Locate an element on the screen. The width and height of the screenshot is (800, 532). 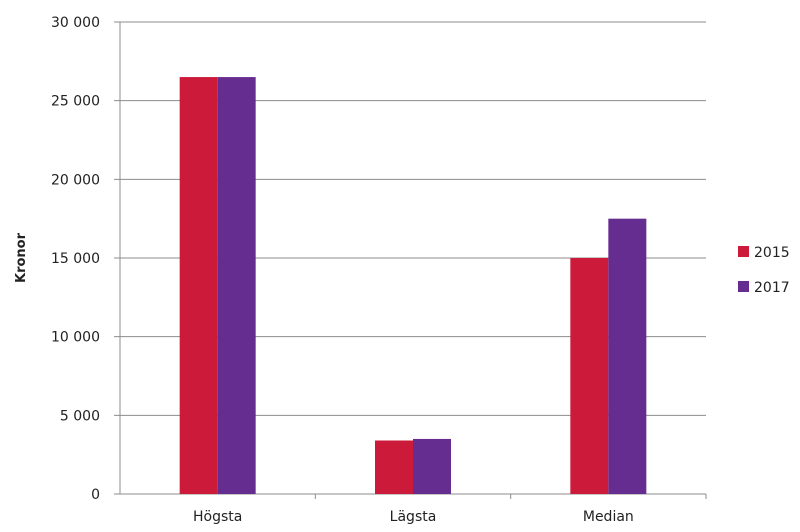
x-category-label: Lägsta is located at coordinates (413, 517).